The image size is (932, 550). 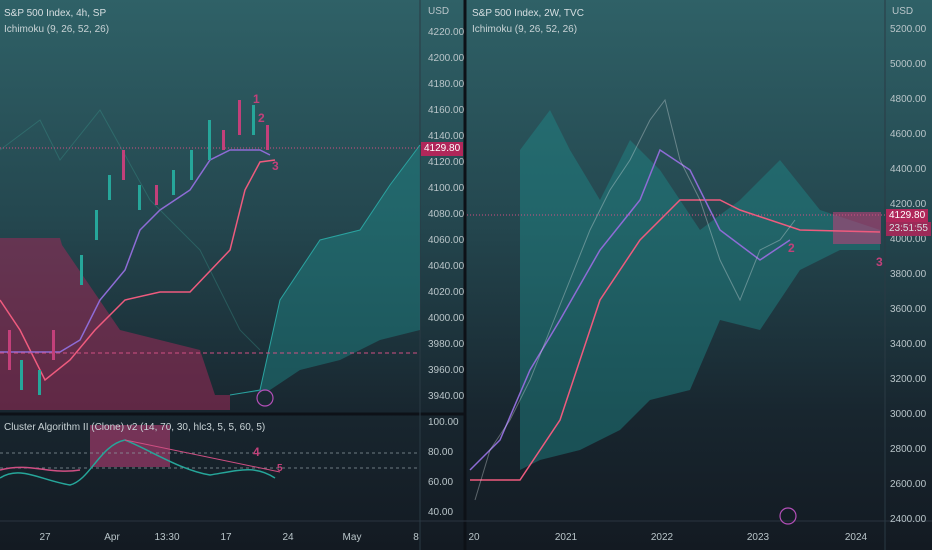 I want to click on price-label: 3200.00, so click(x=908, y=379).